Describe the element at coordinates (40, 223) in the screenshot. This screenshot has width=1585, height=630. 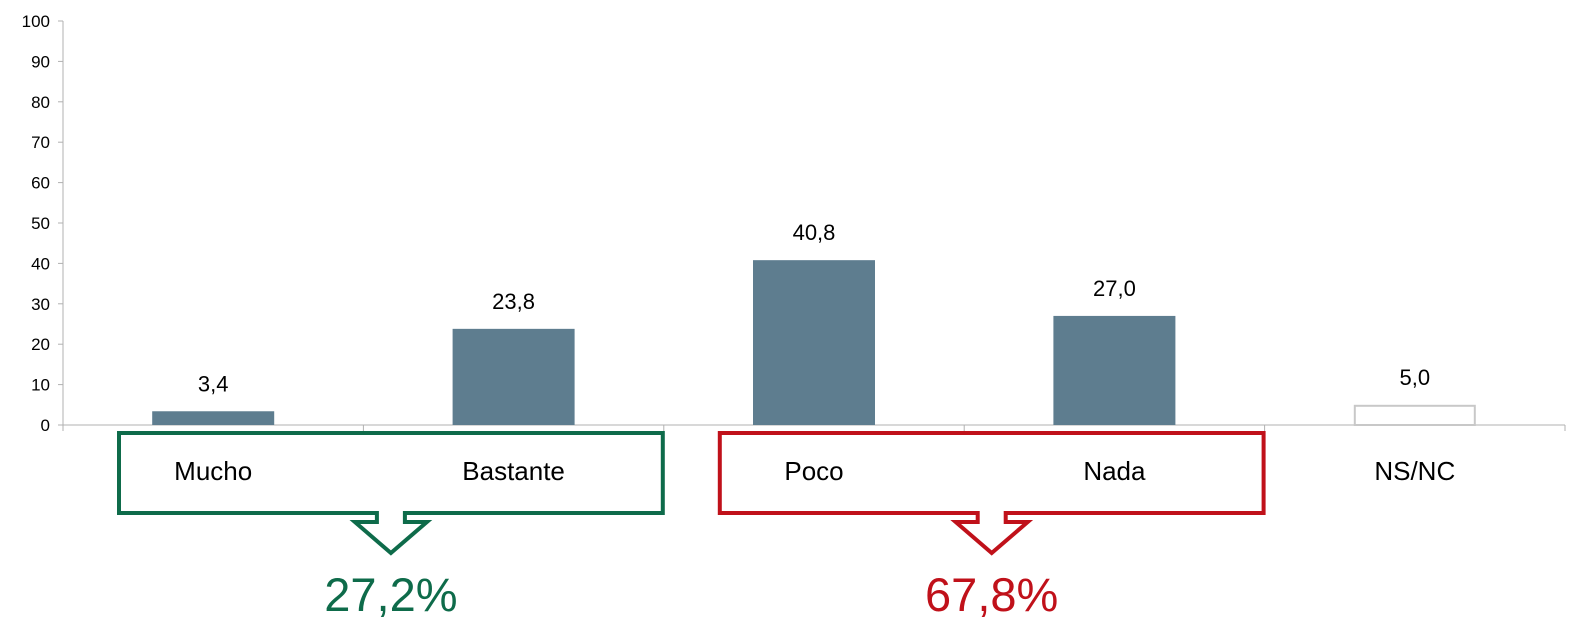
I see `y-tick-label: 50` at that location.